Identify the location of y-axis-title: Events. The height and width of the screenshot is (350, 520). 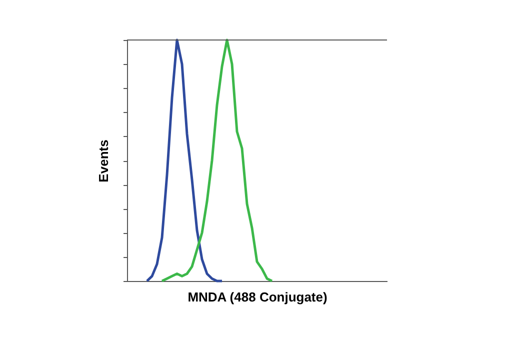
(103, 161).